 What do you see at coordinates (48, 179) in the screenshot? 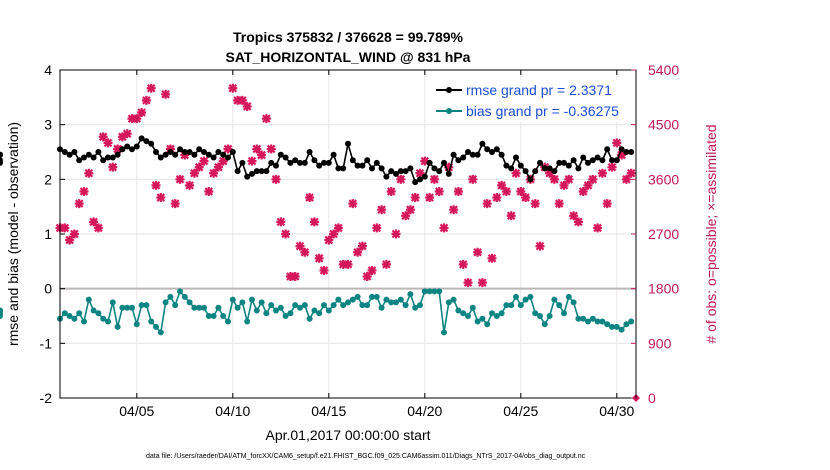
I see `y-tick-label: 2` at bounding box center [48, 179].